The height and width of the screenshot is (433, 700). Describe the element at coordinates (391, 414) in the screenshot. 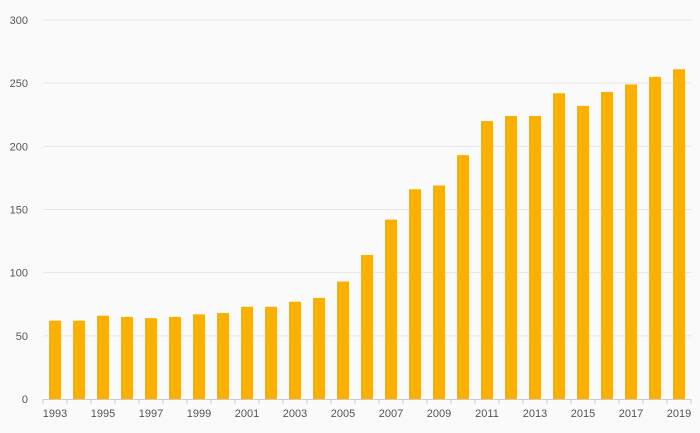

I see `x-tick-label: 2007` at that location.